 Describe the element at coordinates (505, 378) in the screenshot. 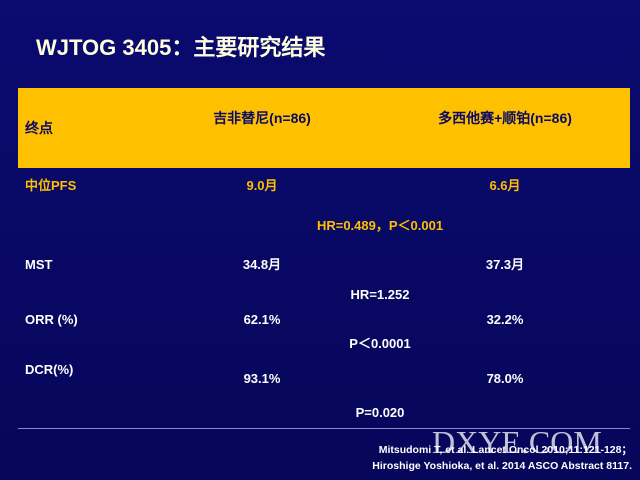

I see `cell: 78.0%` at that location.